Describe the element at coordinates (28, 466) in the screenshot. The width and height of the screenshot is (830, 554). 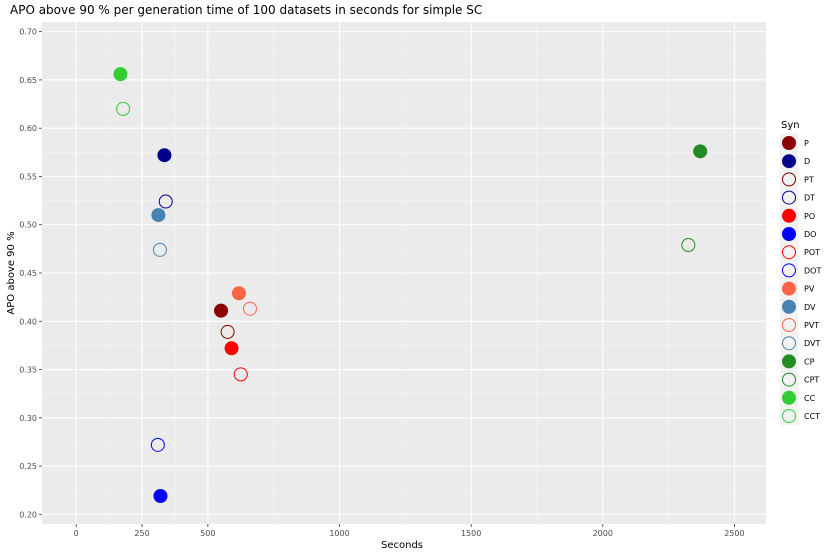
I see `y-tick-label: 0.25` at that location.